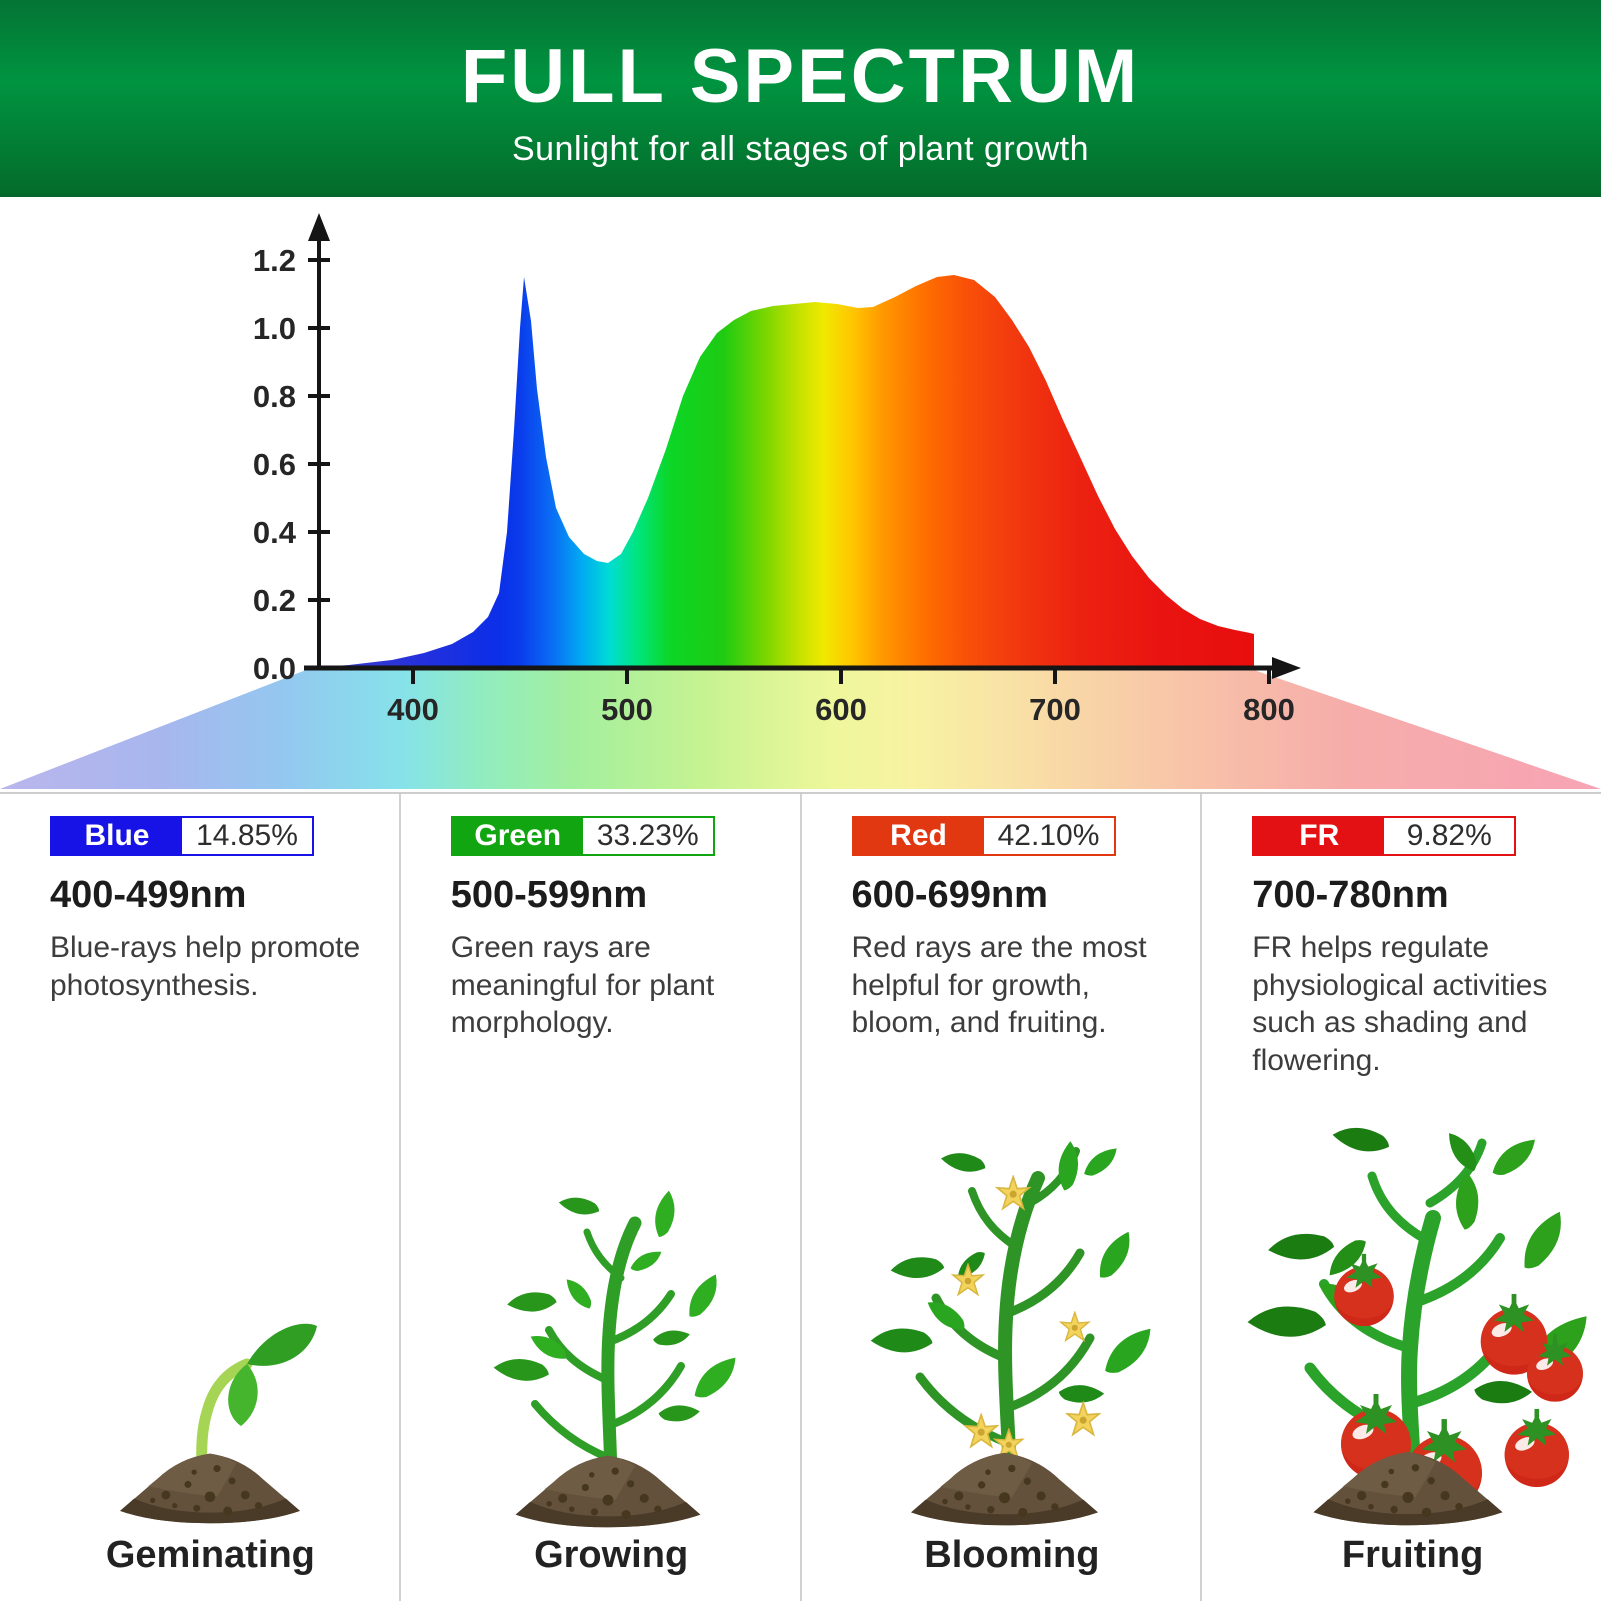 Image resolution: width=1601 pixels, height=1601 pixels. What do you see at coordinates (1048, 836) in the screenshot?
I see `red-percent: 42.10%` at bounding box center [1048, 836].